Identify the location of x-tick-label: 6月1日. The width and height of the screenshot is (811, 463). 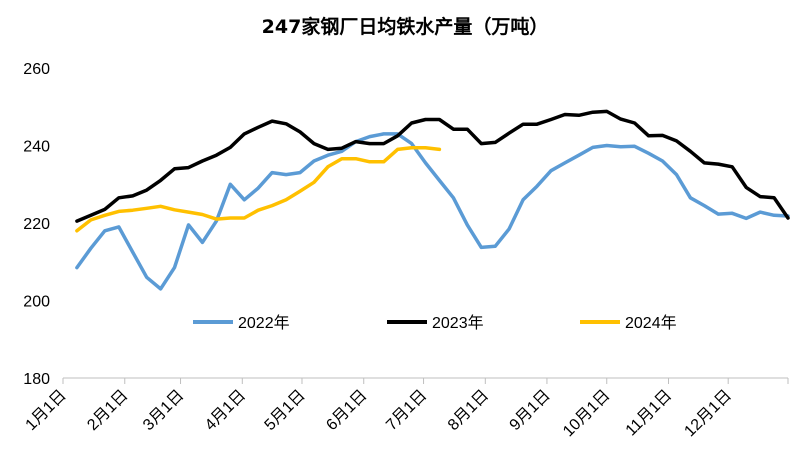
(346, 410).